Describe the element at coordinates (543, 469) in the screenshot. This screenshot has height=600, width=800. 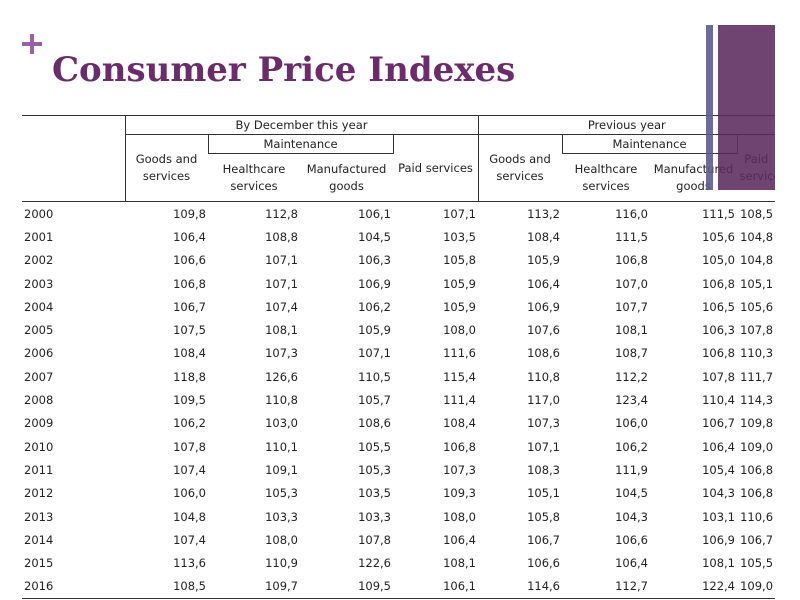
I see `value-cell: 108,3` at that location.